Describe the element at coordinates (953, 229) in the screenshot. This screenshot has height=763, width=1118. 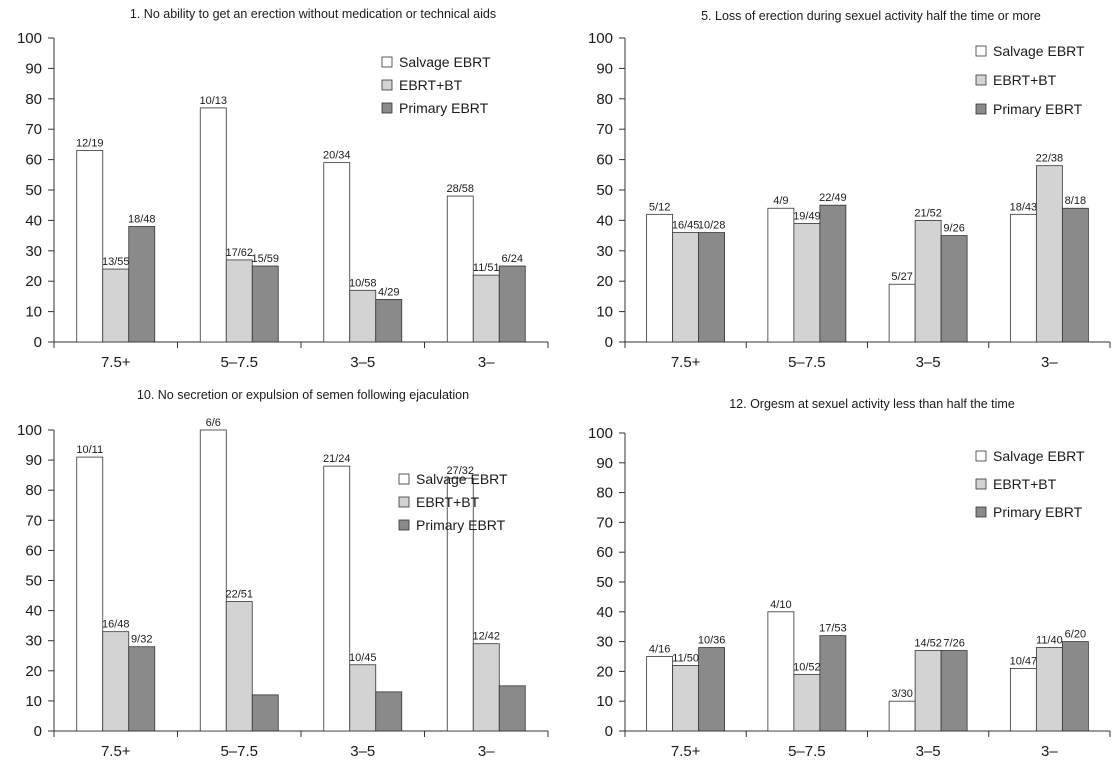
I see `data-label: 9/26` at that location.